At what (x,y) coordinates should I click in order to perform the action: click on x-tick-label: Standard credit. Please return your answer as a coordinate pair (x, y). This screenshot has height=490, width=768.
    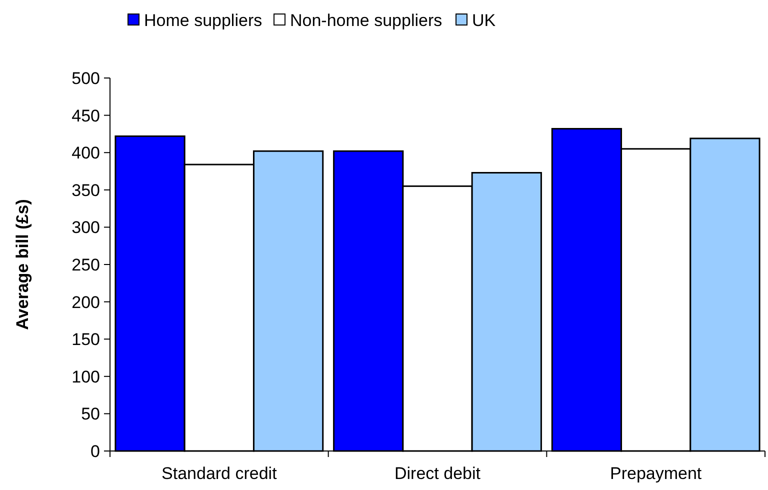
    Looking at the image, I should click on (220, 473).